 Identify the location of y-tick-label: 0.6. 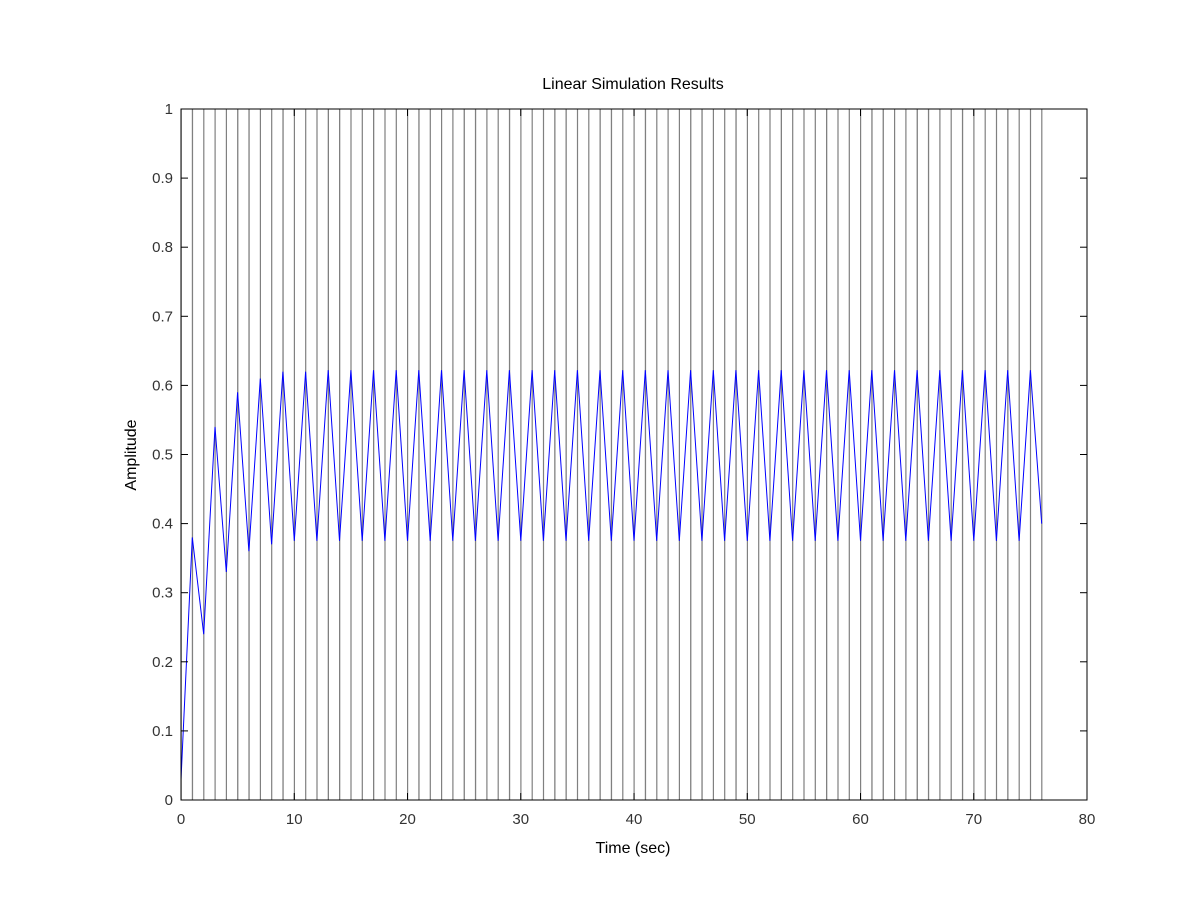
(162, 385).